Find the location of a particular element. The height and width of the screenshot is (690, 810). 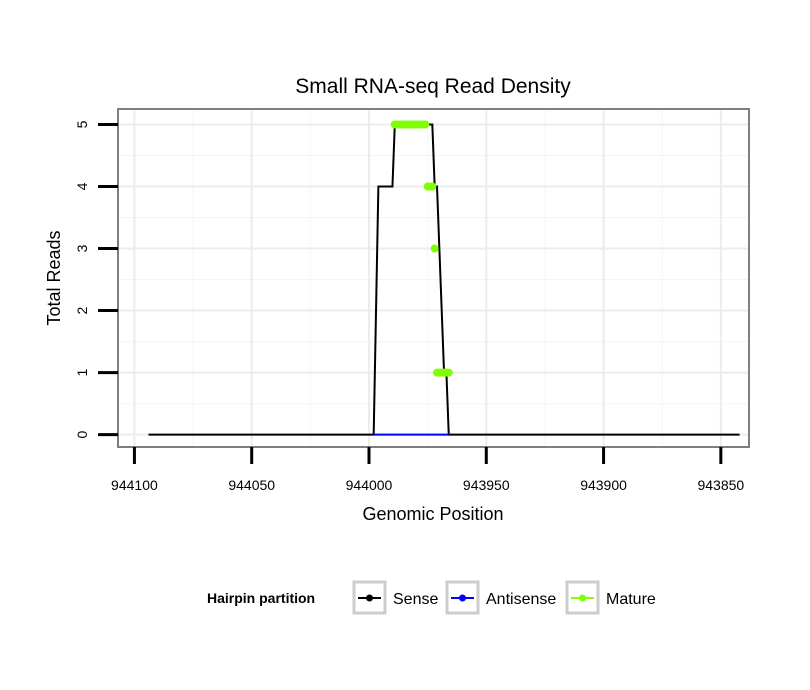

x-tick-label: 943900 is located at coordinates (603, 485).